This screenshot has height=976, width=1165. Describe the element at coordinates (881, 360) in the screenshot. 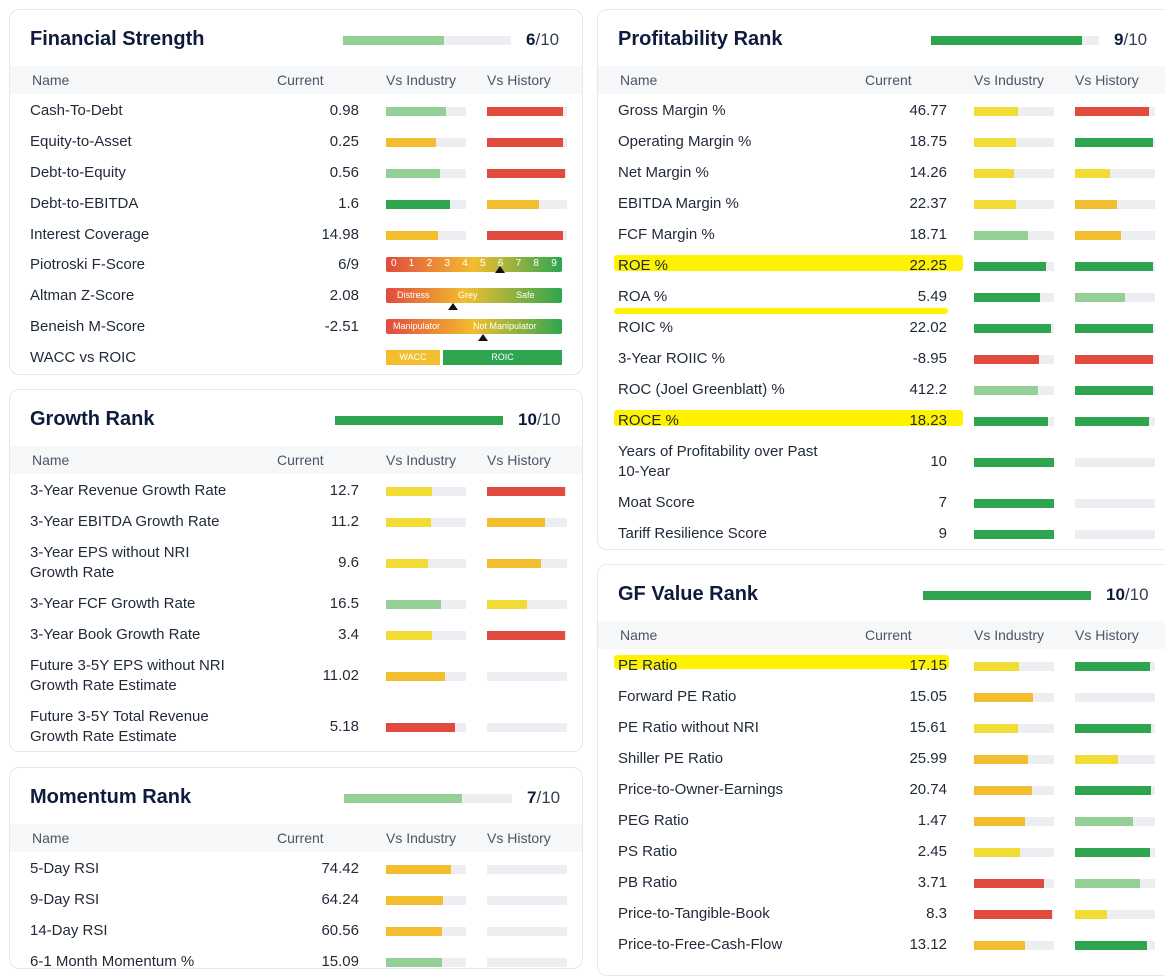

I see `table-row: 3-Year ROIIC % -8.95` at that location.